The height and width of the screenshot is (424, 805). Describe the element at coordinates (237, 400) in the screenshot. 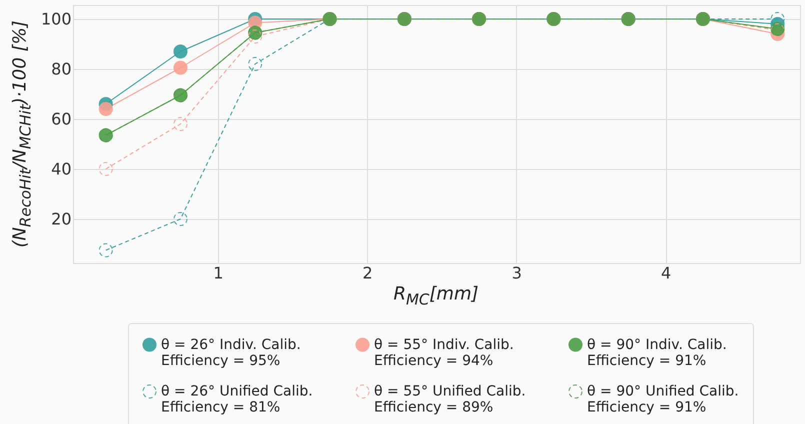

I see `legend-label: θ = 26° Unified Calib. Efficiency = 81%` at that location.